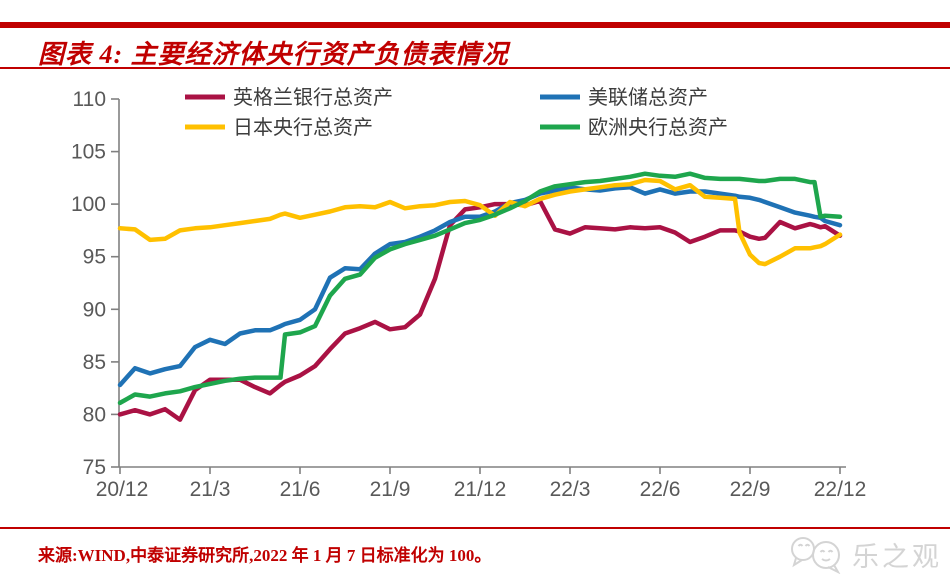 The width and height of the screenshot is (950, 585). Describe the element at coordinates (88, 204) in the screenshot. I see `y-tick-label: 100` at that location.